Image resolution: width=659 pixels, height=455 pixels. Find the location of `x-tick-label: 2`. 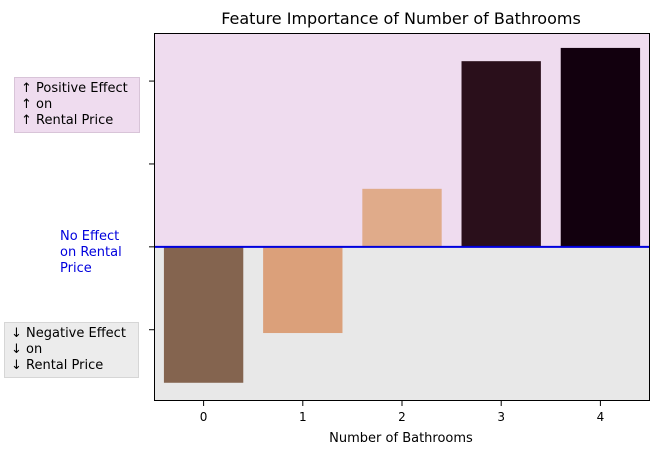

x-tick-label: 2 is located at coordinates (402, 417).